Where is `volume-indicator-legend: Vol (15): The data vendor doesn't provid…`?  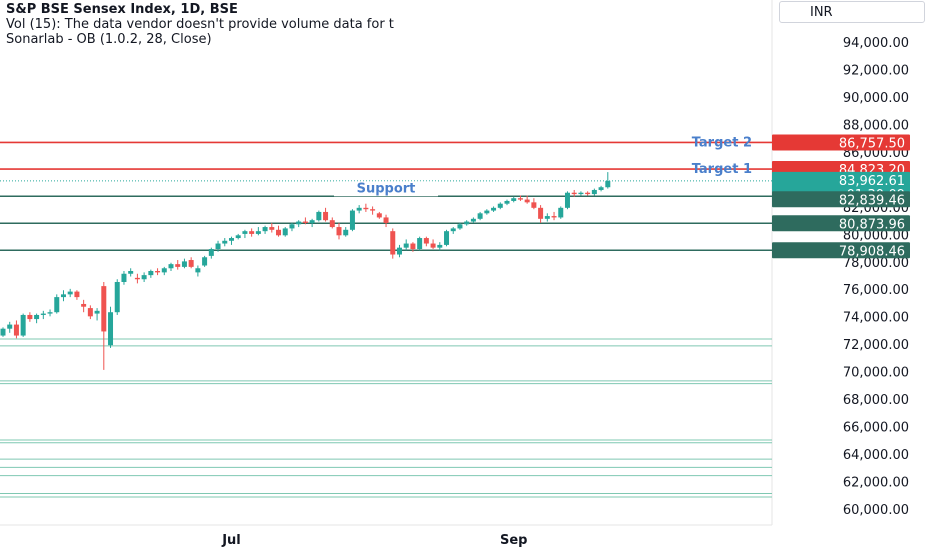 volume-indicator-legend: Vol (15): The data vendor doesn't provid… is located at coordinates (200, 24).